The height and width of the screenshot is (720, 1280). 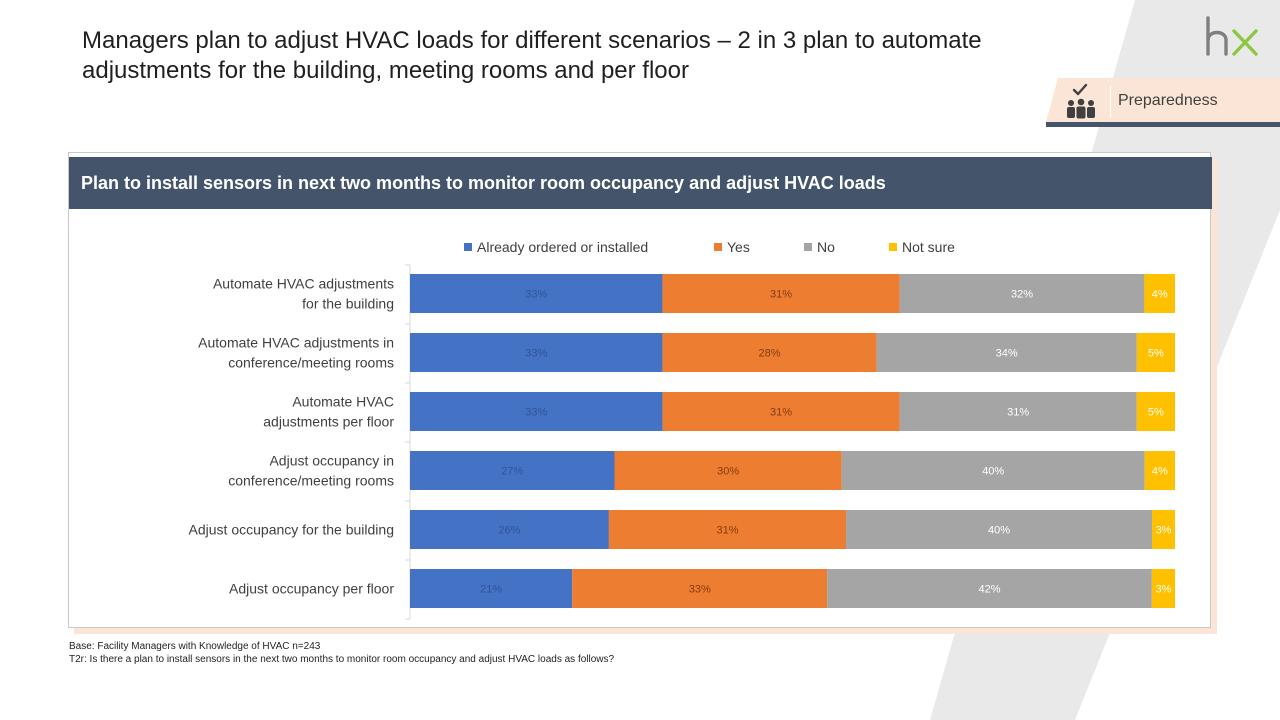 I want to click on data-label: 27%, so click(x=512, y=472).